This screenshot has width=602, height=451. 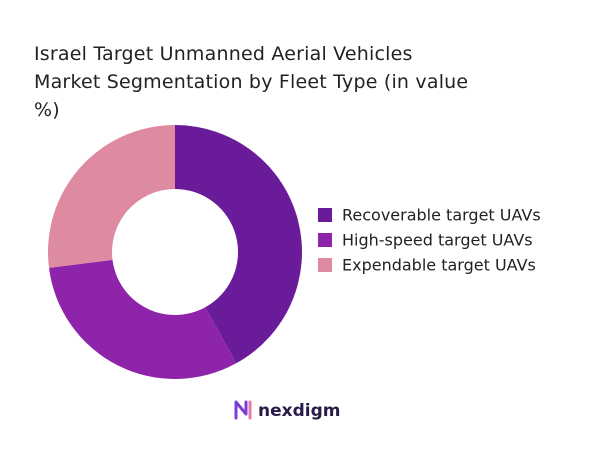 What do you see at coordinates (437, 240) in the screenshot?
I see `legend-label: High-speed target UAVs` at bounding box center [437, 240].